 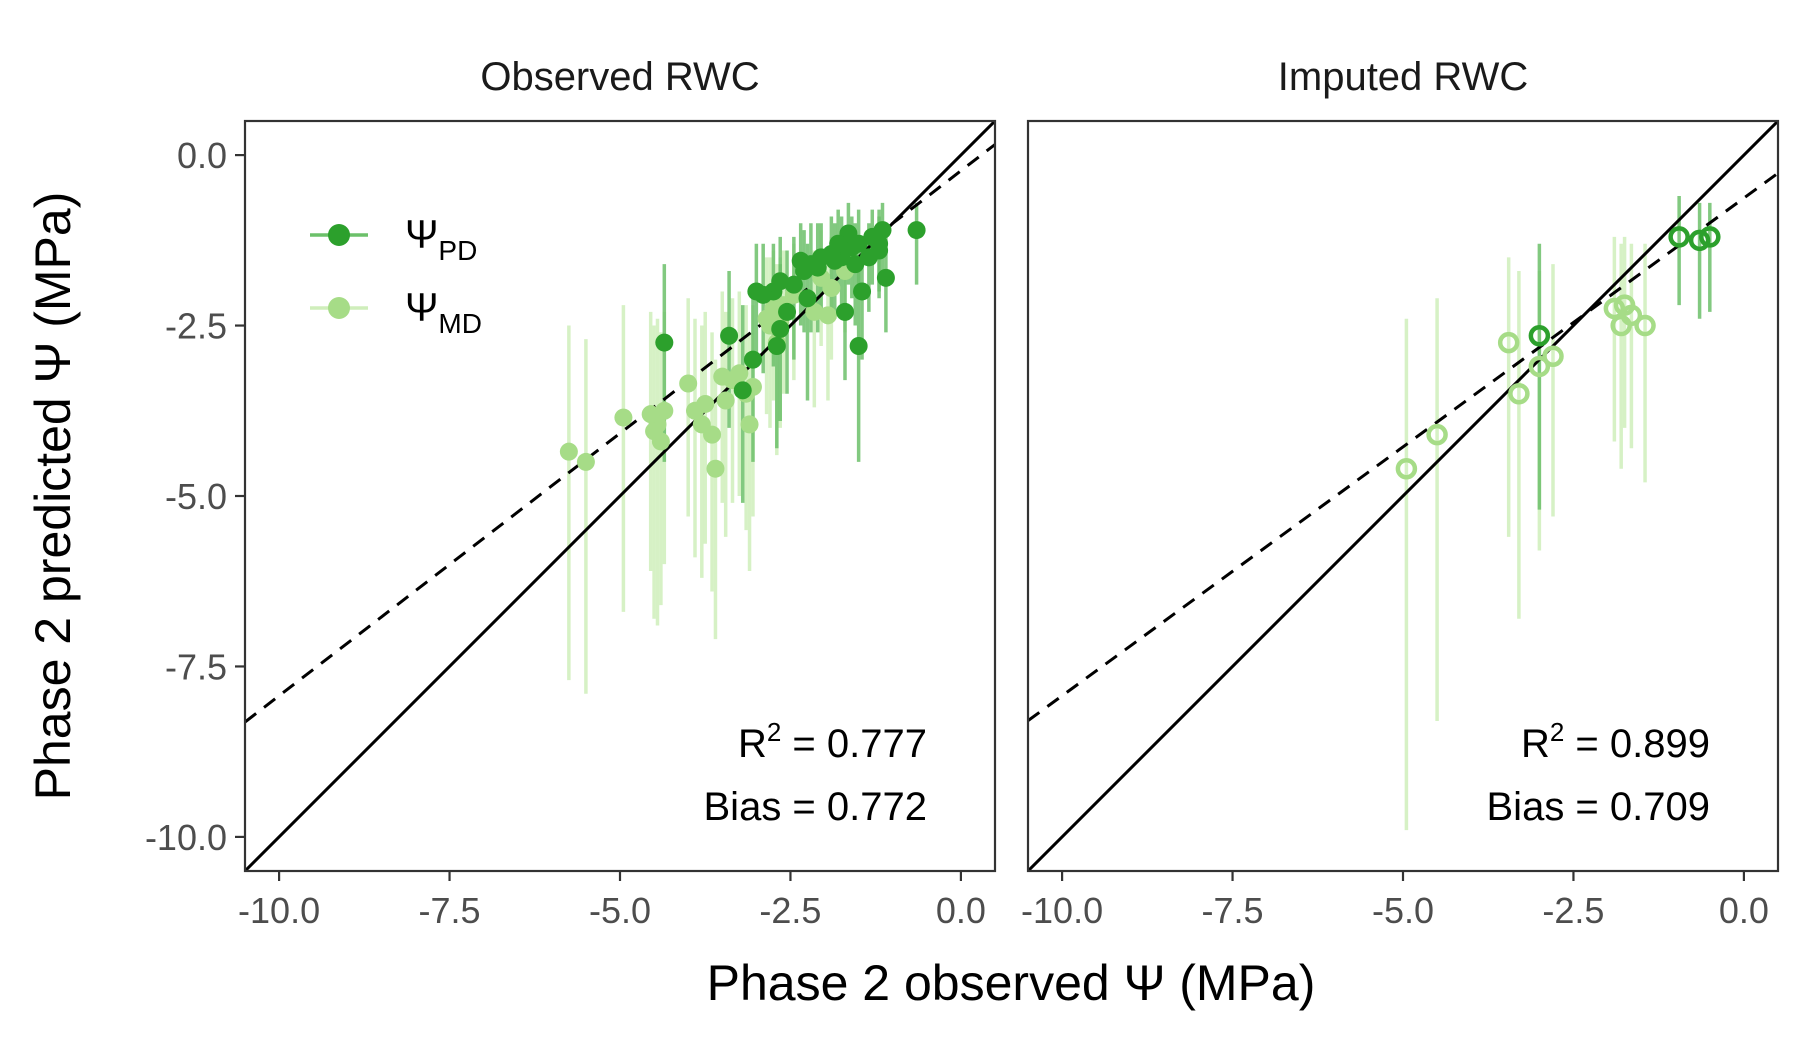 I want to click on legend-label: ΨPD, so click(x=441, y=239).